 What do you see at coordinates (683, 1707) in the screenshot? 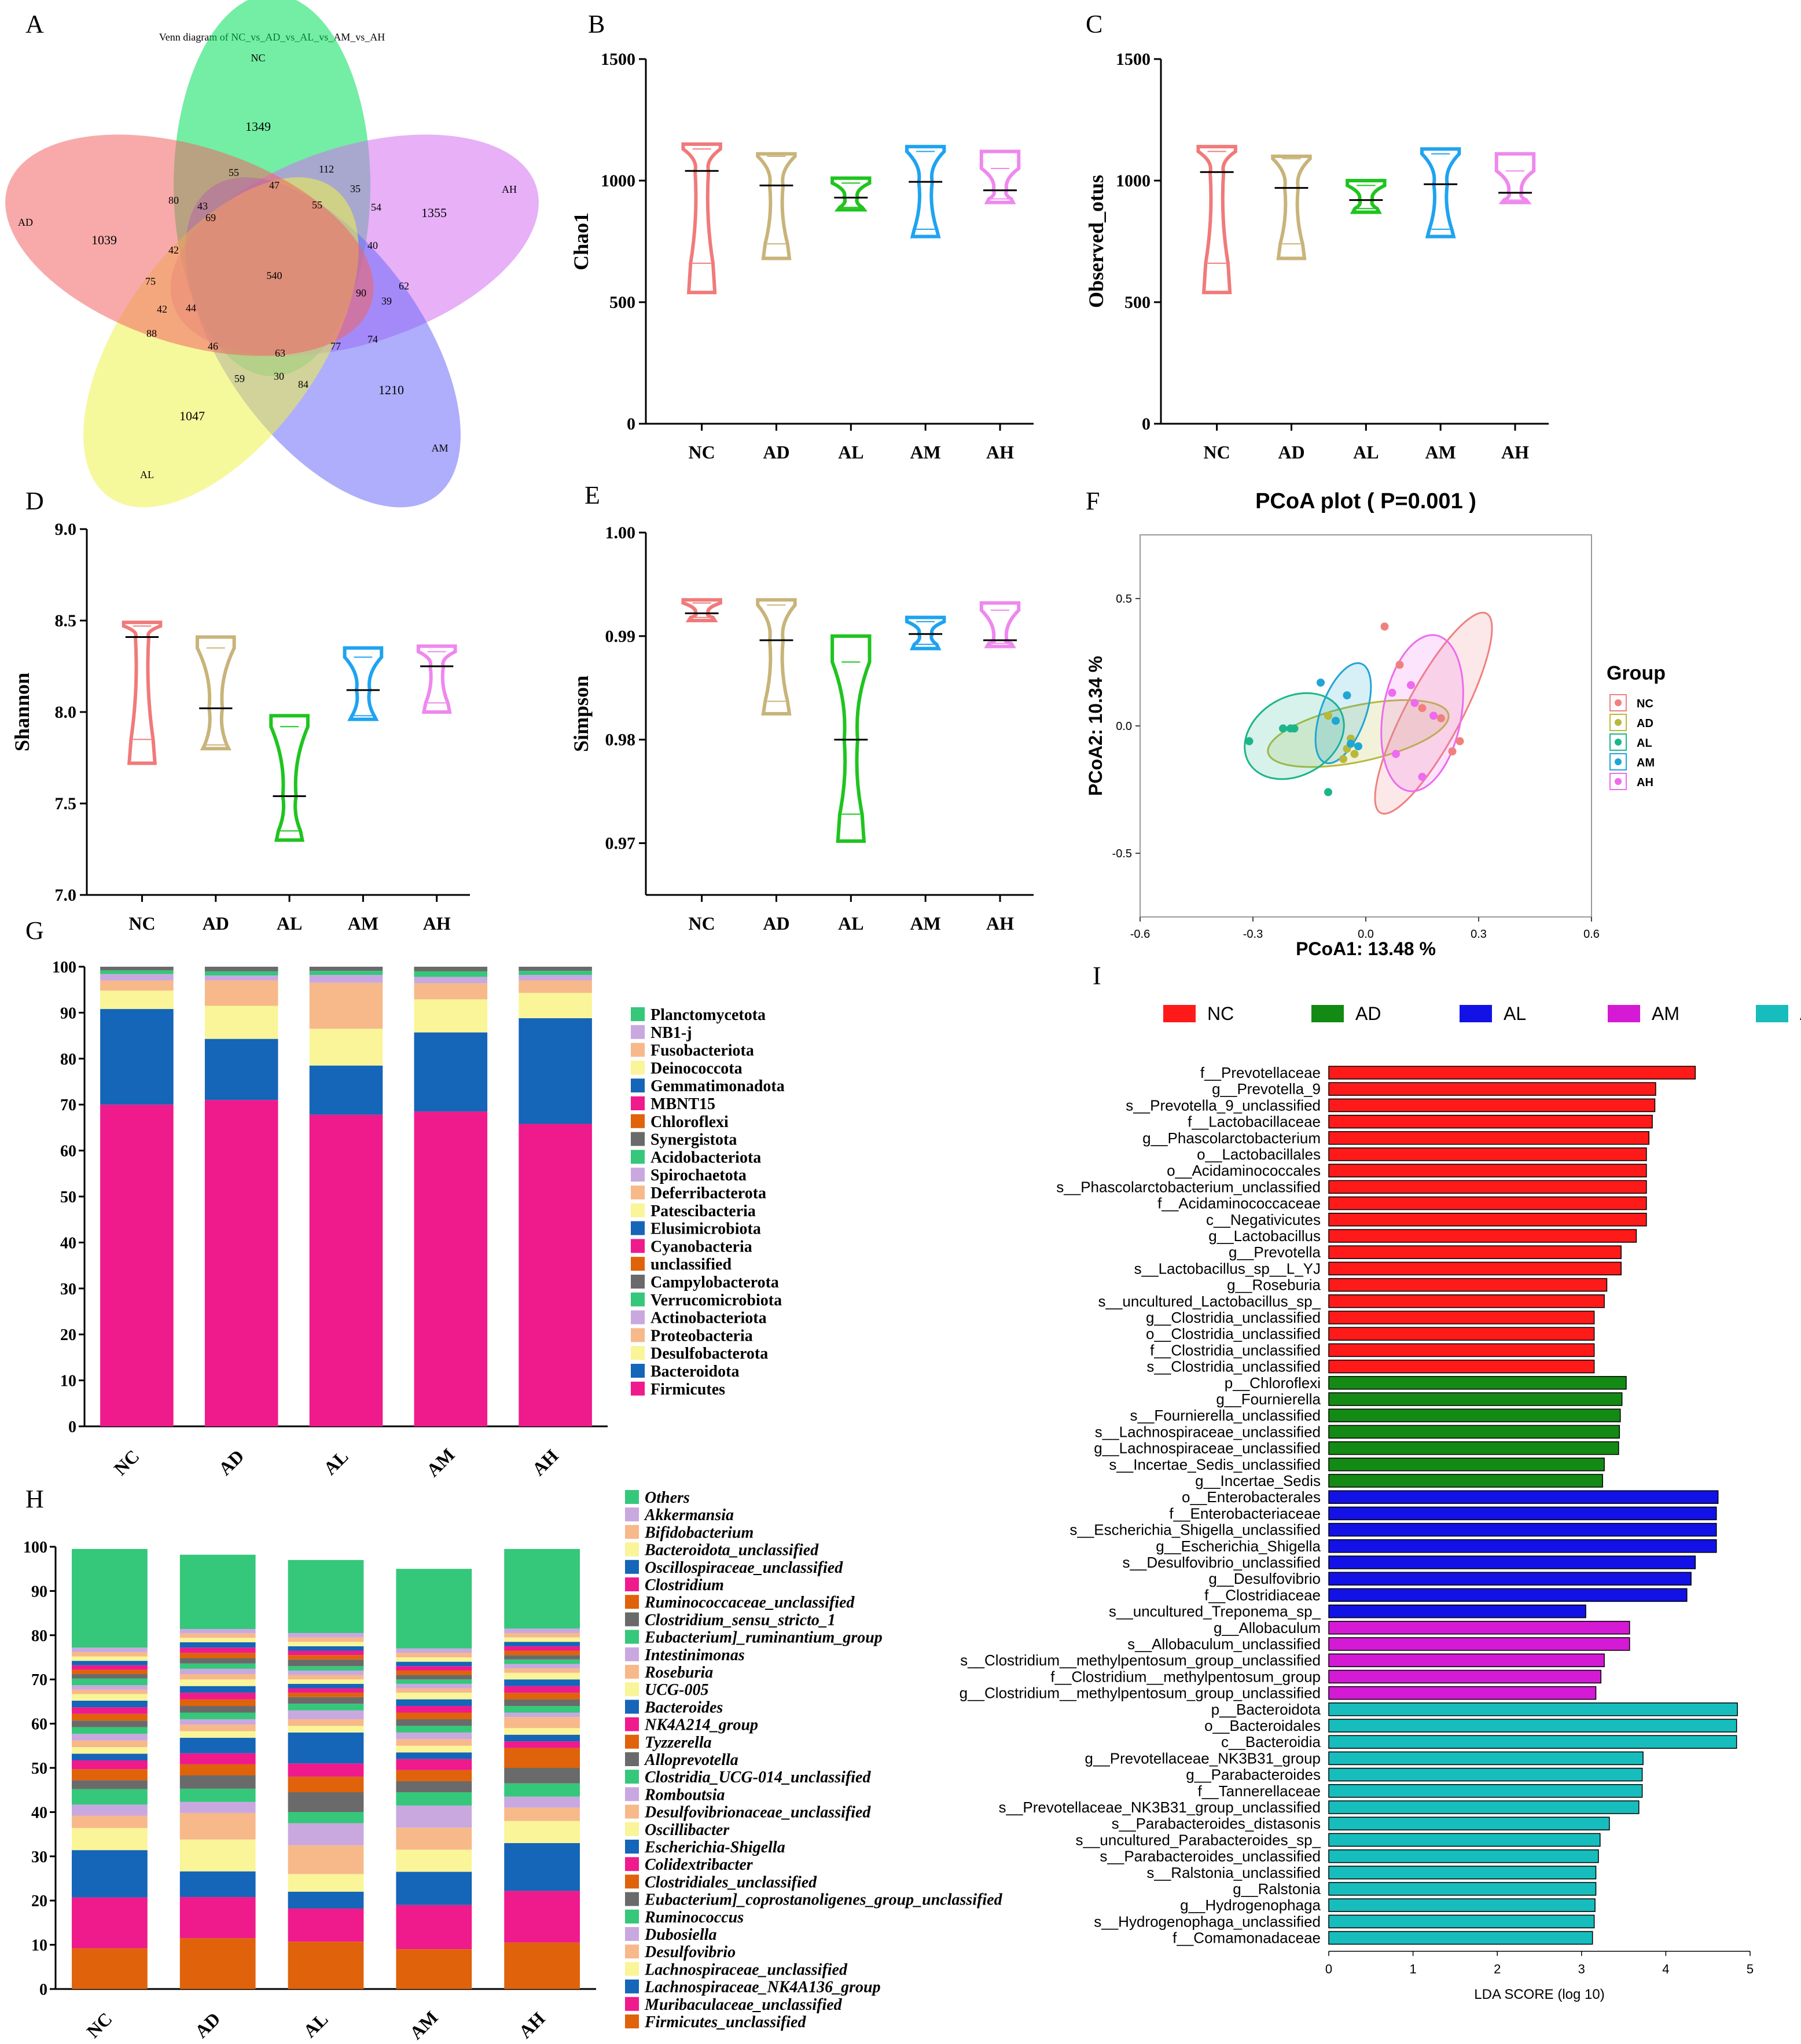
I see `legend-label: Bacteroides` at bounding box center [683, 1707].